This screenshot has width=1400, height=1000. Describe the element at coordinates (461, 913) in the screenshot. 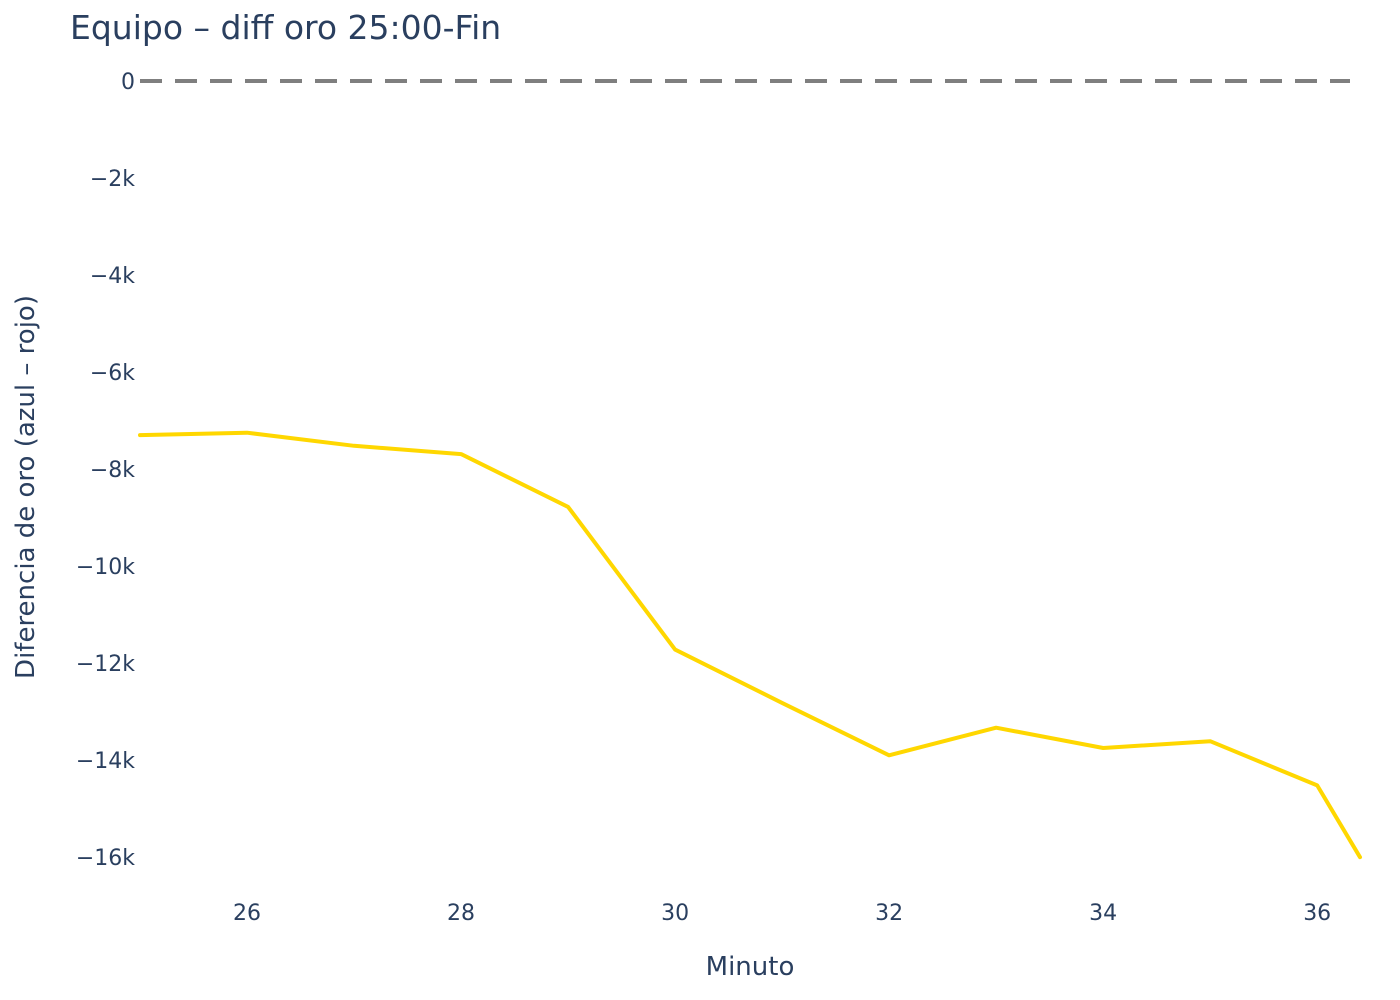

I see `x-tick-label: 28` at that location.